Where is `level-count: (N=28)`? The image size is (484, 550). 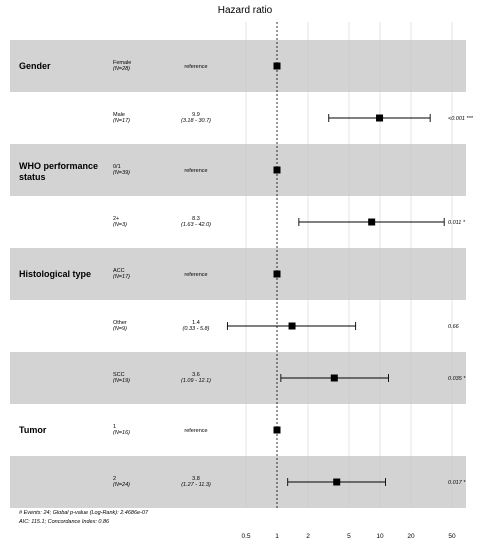 level-count: (N=28) is located at coordinates (121, 69).